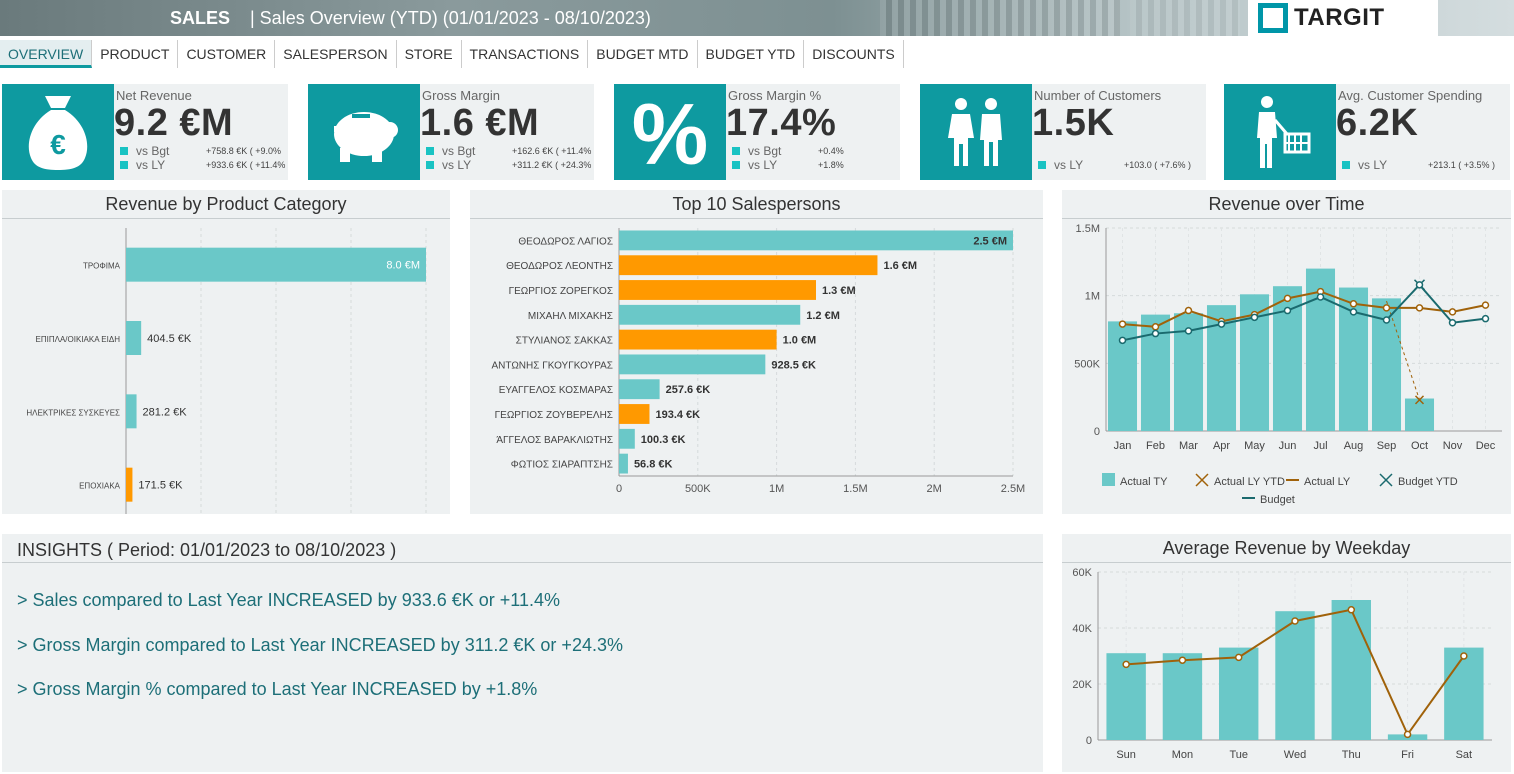 Image resolution: width=1514 pixels, height=774 pixels. Describe the element at coordinates (552, 365) in the screenshot. I see `category-label: ΑΝΤΩΝΗΣ ΓΚΟΥΓΚΟΥΡΑΣ` at that location.